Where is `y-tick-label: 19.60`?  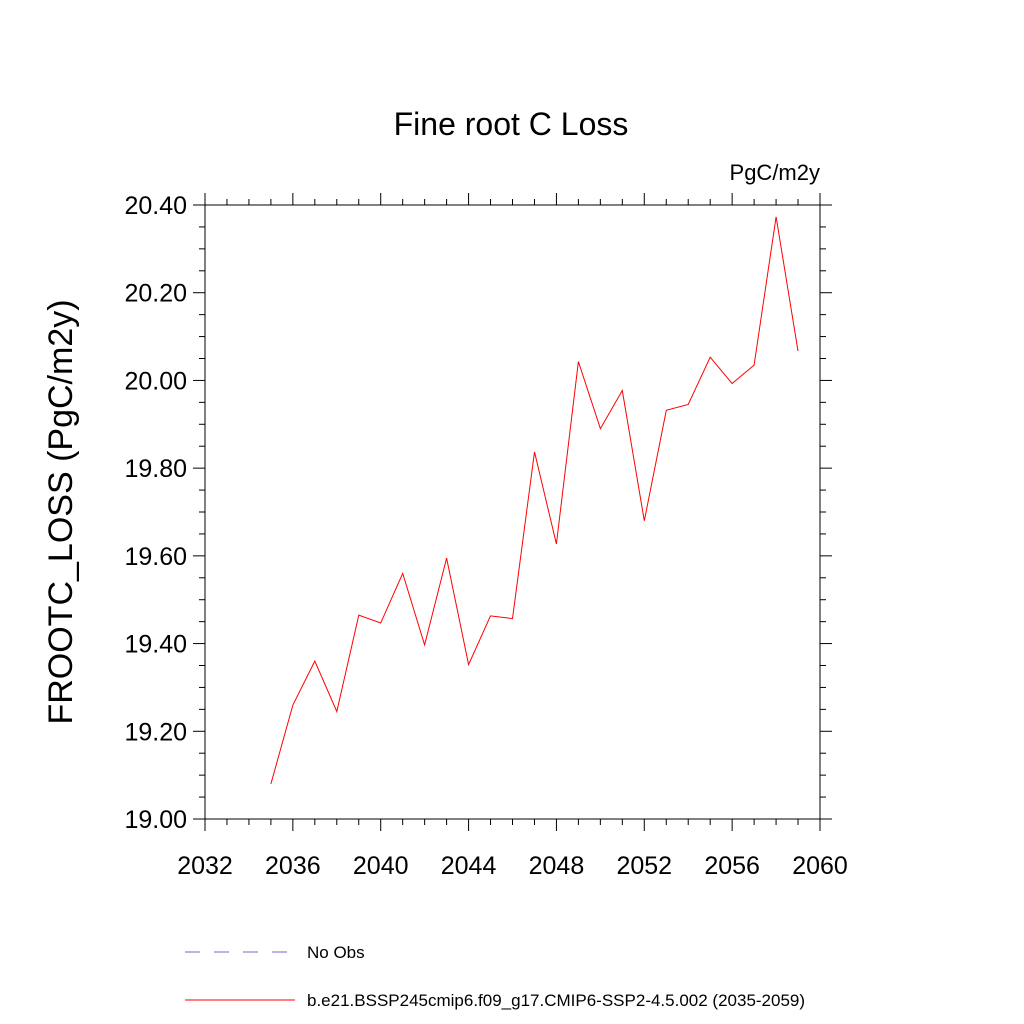
y-tick-label: 19.60 is located at coordinates (155, 557).